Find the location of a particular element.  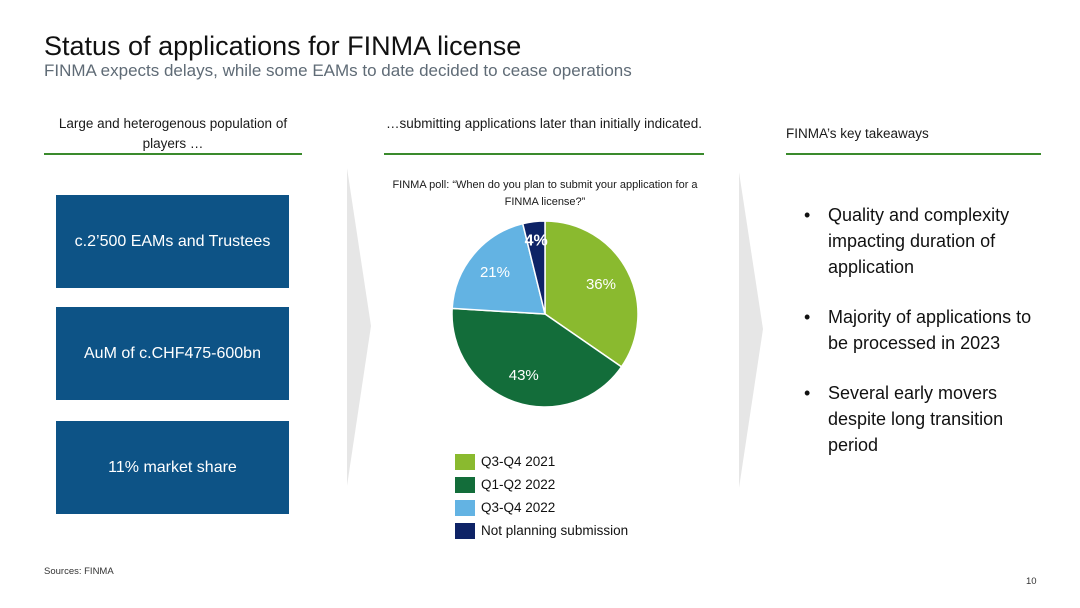

market-share-box: 11% market share is located at coordinates (172, 467).